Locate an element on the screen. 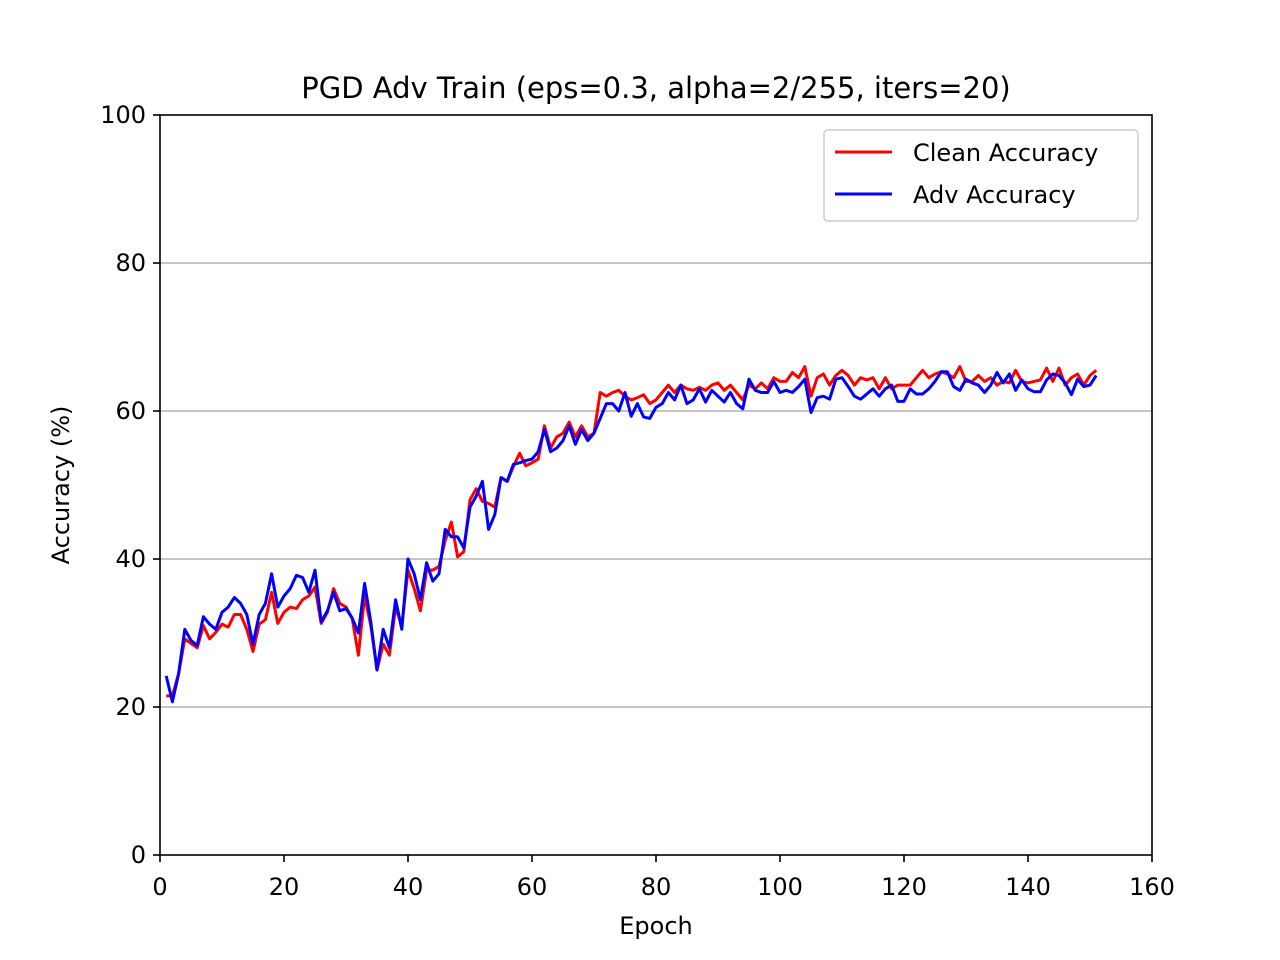  legend-label-clean: Clean Accuracy is located at coordinates (1005, 153).